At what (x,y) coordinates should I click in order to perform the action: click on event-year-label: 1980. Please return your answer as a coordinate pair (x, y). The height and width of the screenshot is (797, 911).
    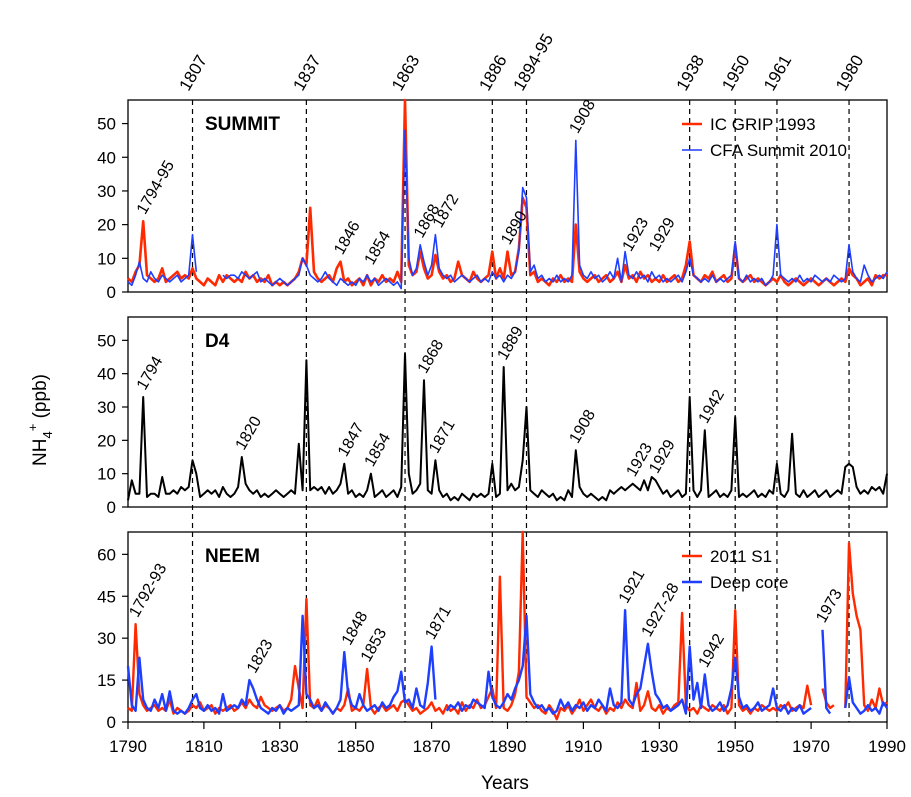
    Looking at the image, I should click on (849, 73).